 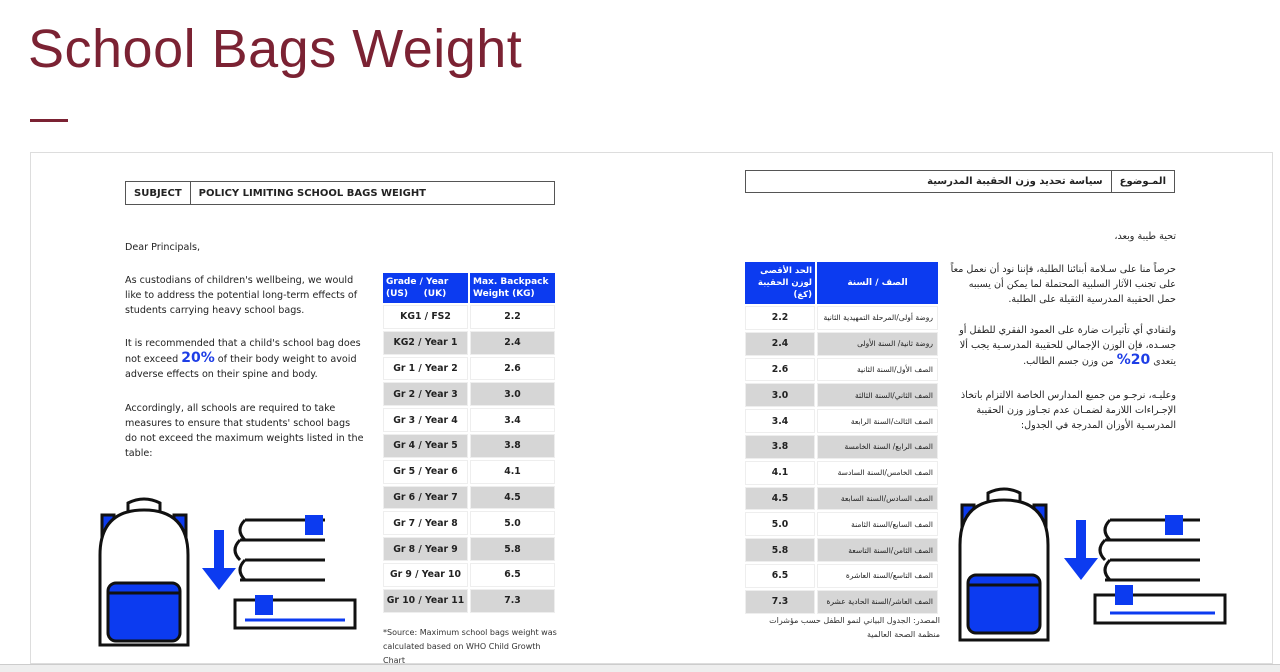 What do you see at coordinates (469, 600) in the screenshot?
I see `table-row: Gr 10 / Year 11 7.3` at bounding box center [469, 600].